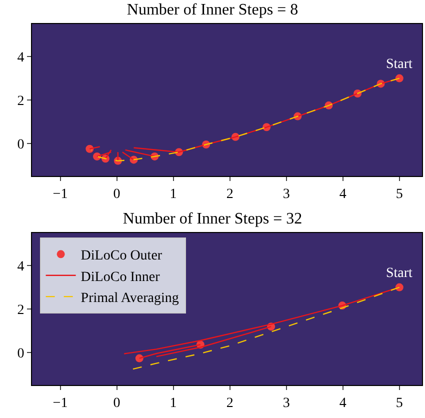 This screenshot has width=425, height=418. I want to click on chart-title: Number of Inner Steps = 32, so click(212, 219).